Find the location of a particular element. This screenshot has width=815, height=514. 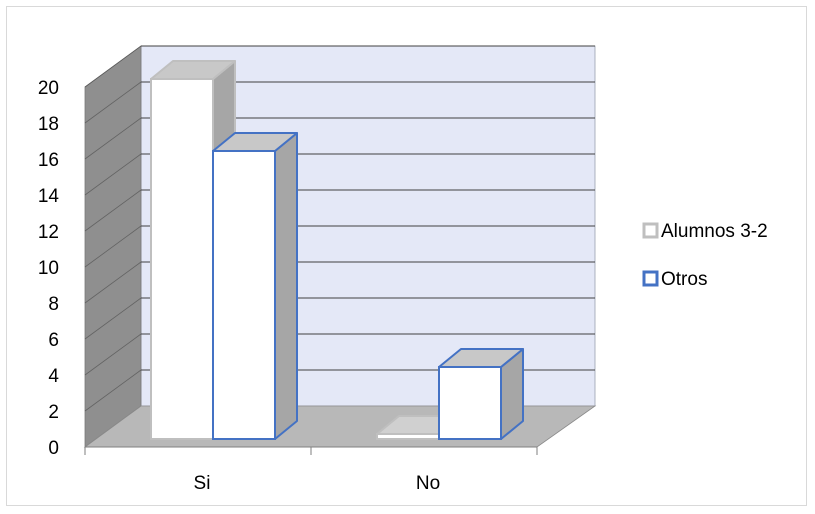

y-tick-label: 20 is located at coordinates (48, 88).